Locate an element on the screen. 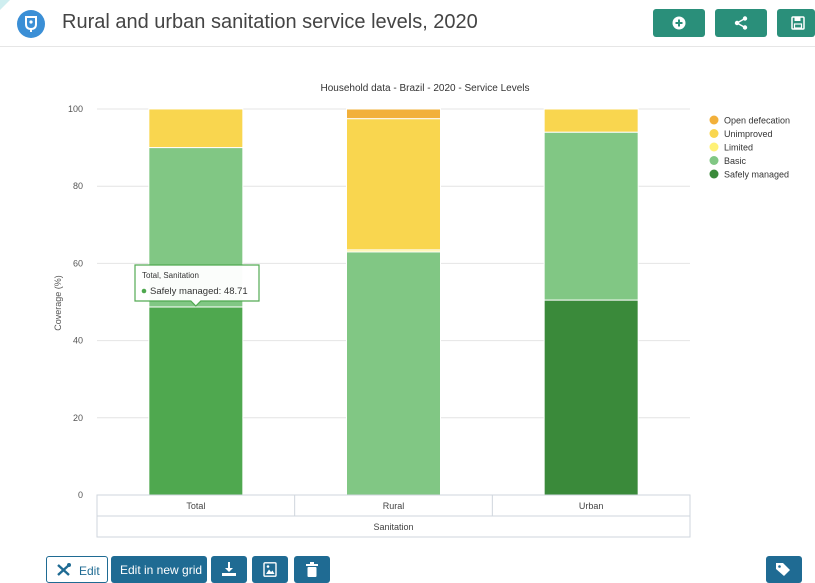  y-axis-label: Coverage (%) is located at coordinates (58, 303).